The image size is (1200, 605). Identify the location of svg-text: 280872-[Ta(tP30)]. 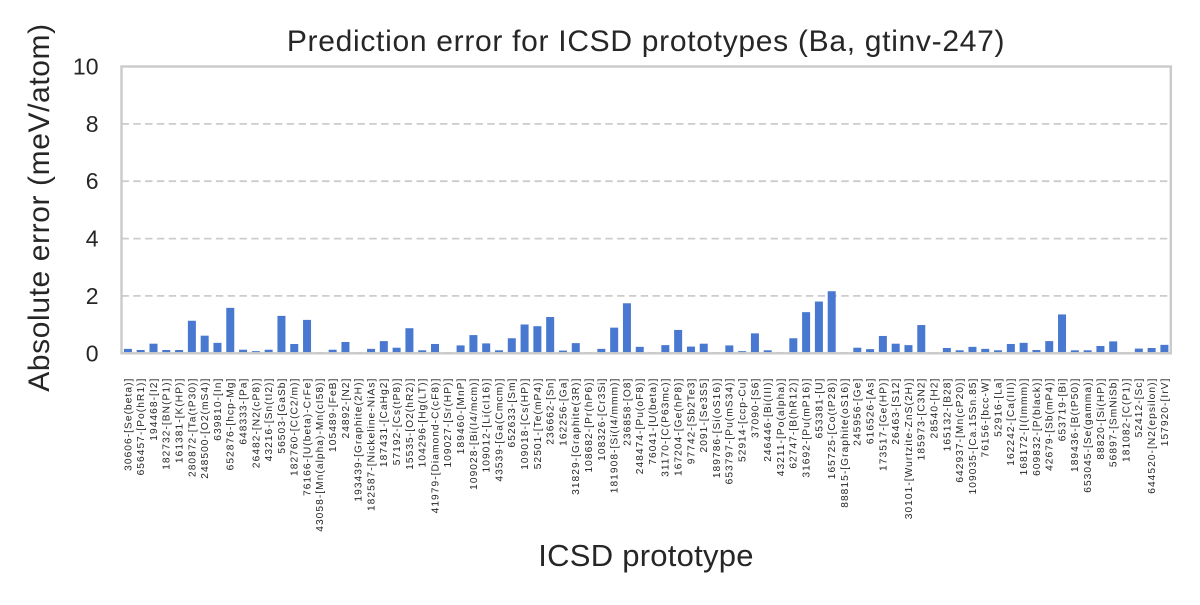
(192, 427).